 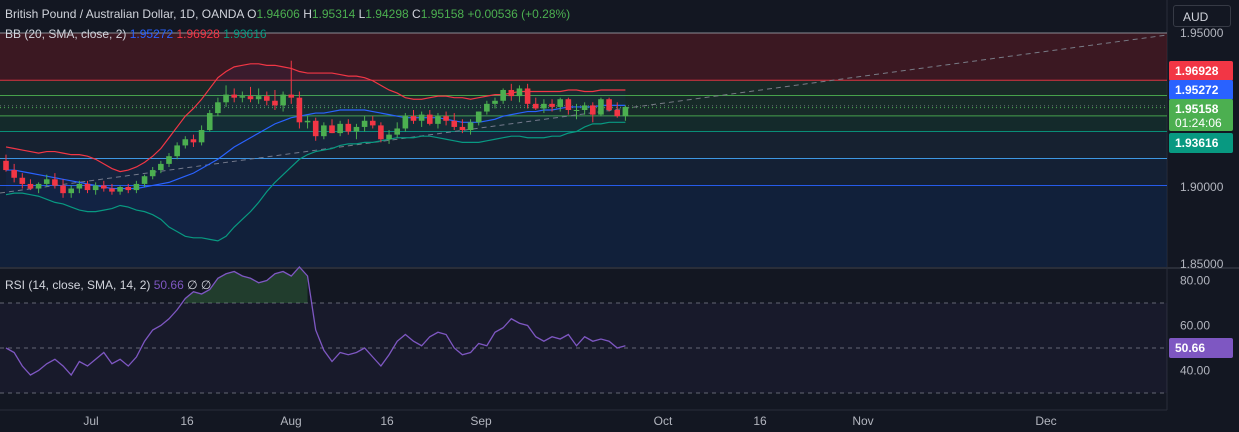 I want to click on time-tick-label: Nov, so click(x=862, y=421).